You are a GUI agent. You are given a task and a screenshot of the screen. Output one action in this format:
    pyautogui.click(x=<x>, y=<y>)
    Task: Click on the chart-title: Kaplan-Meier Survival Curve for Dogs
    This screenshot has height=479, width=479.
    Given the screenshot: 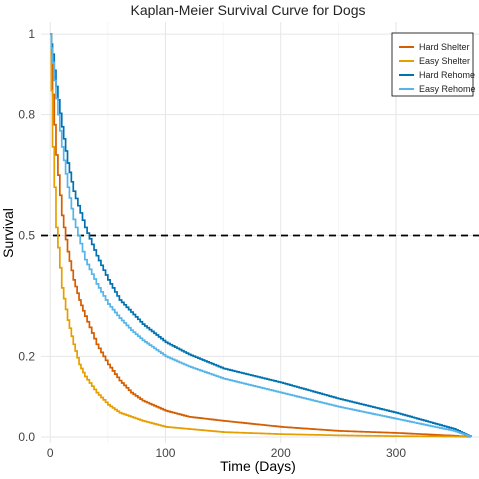 What is the action you would take?
    pyautogui.click(x=248, y=10)
    